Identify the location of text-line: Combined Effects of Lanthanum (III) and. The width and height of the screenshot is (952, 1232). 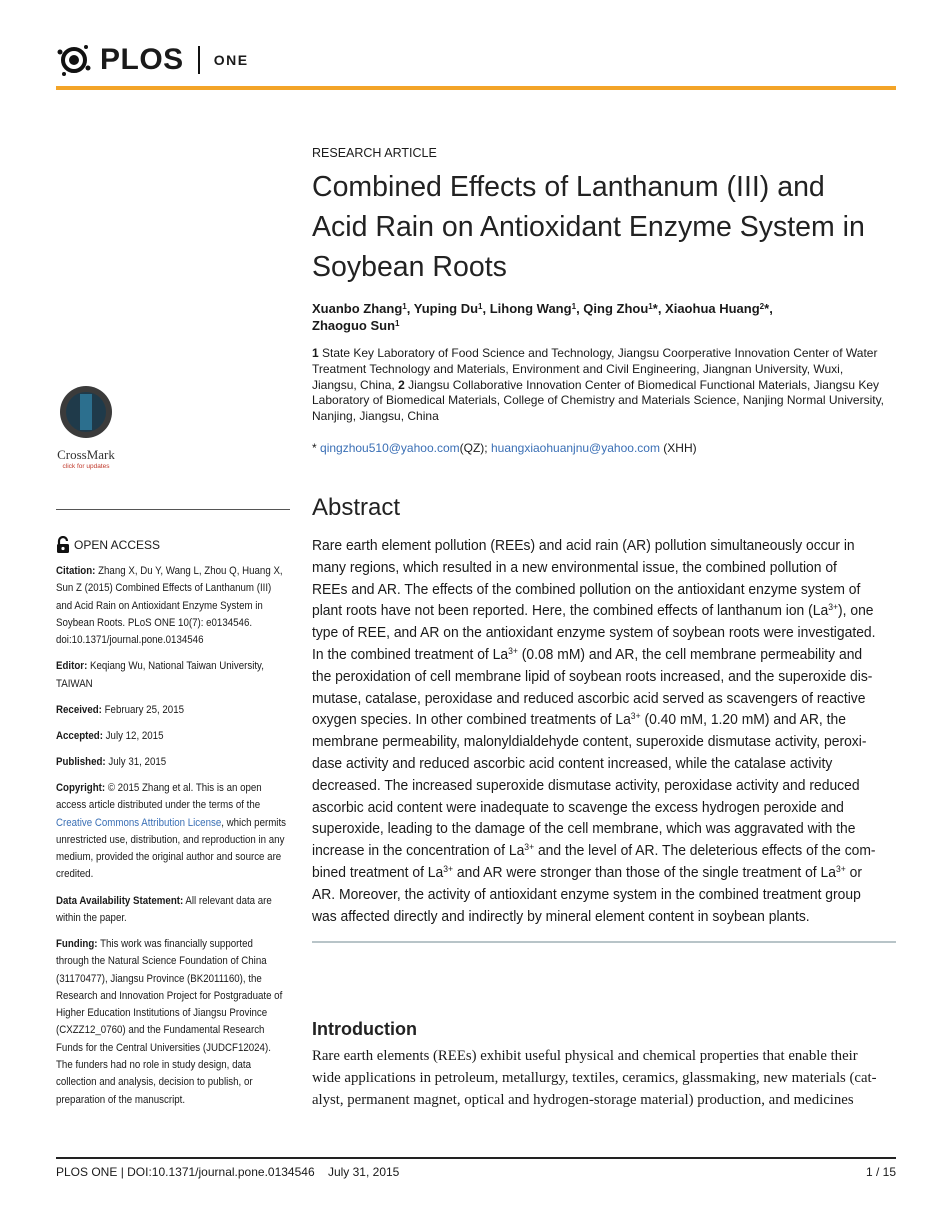
(568, 187).